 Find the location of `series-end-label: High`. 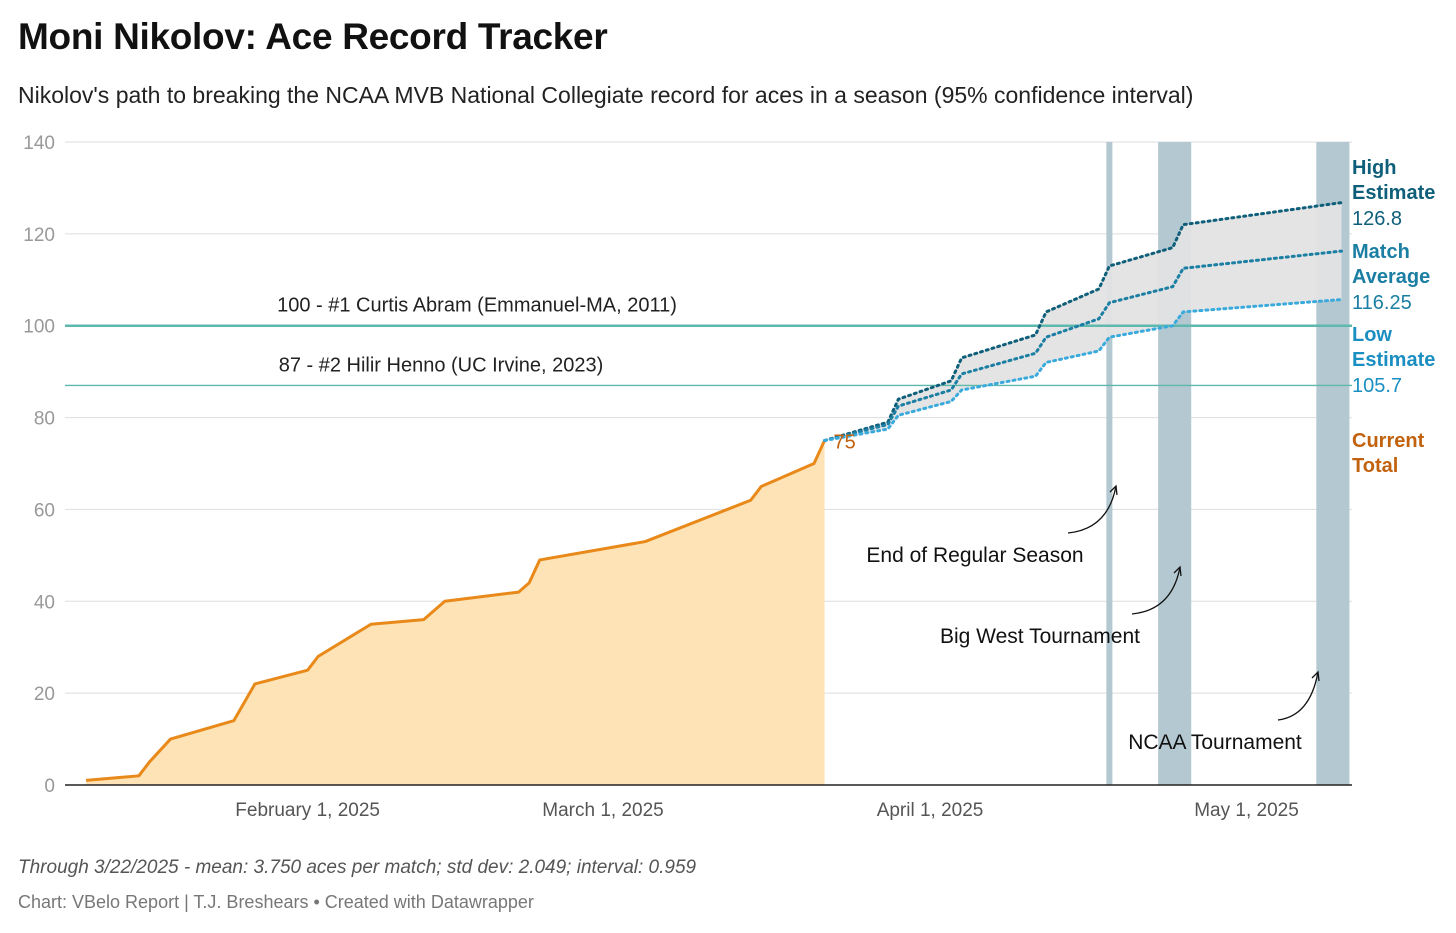

series-end-label: High is located at coordinates (1374, 168).